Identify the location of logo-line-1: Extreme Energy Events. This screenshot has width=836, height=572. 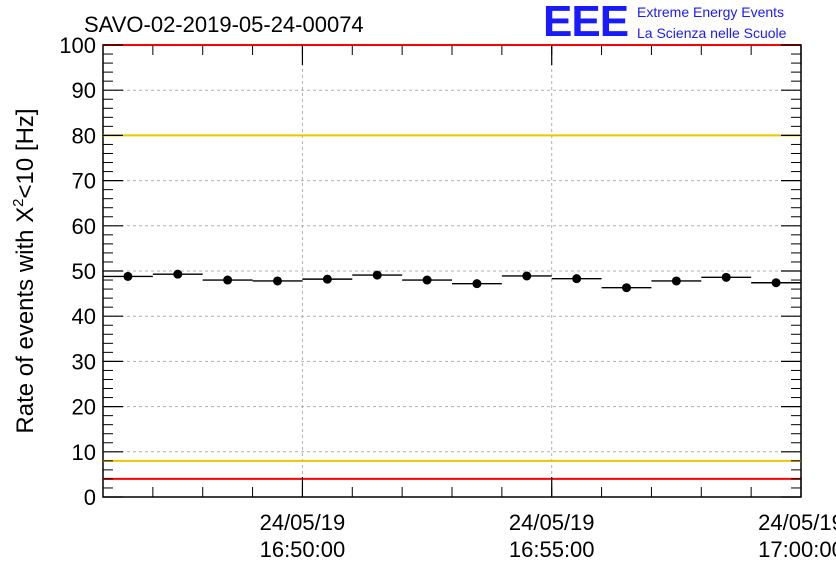
(711, 12).